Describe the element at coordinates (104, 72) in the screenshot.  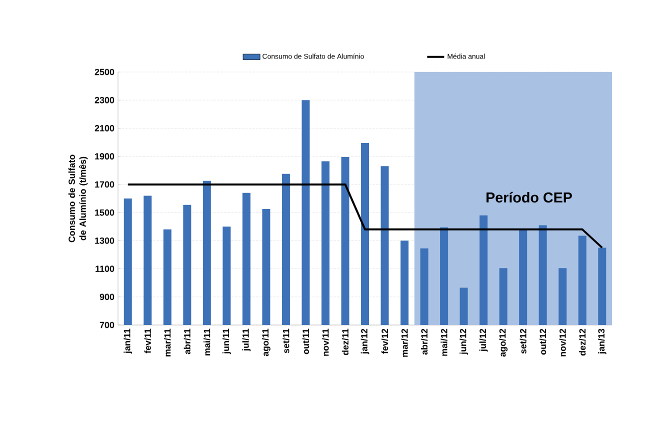
I see `y-tick-label: 2500` at that location.